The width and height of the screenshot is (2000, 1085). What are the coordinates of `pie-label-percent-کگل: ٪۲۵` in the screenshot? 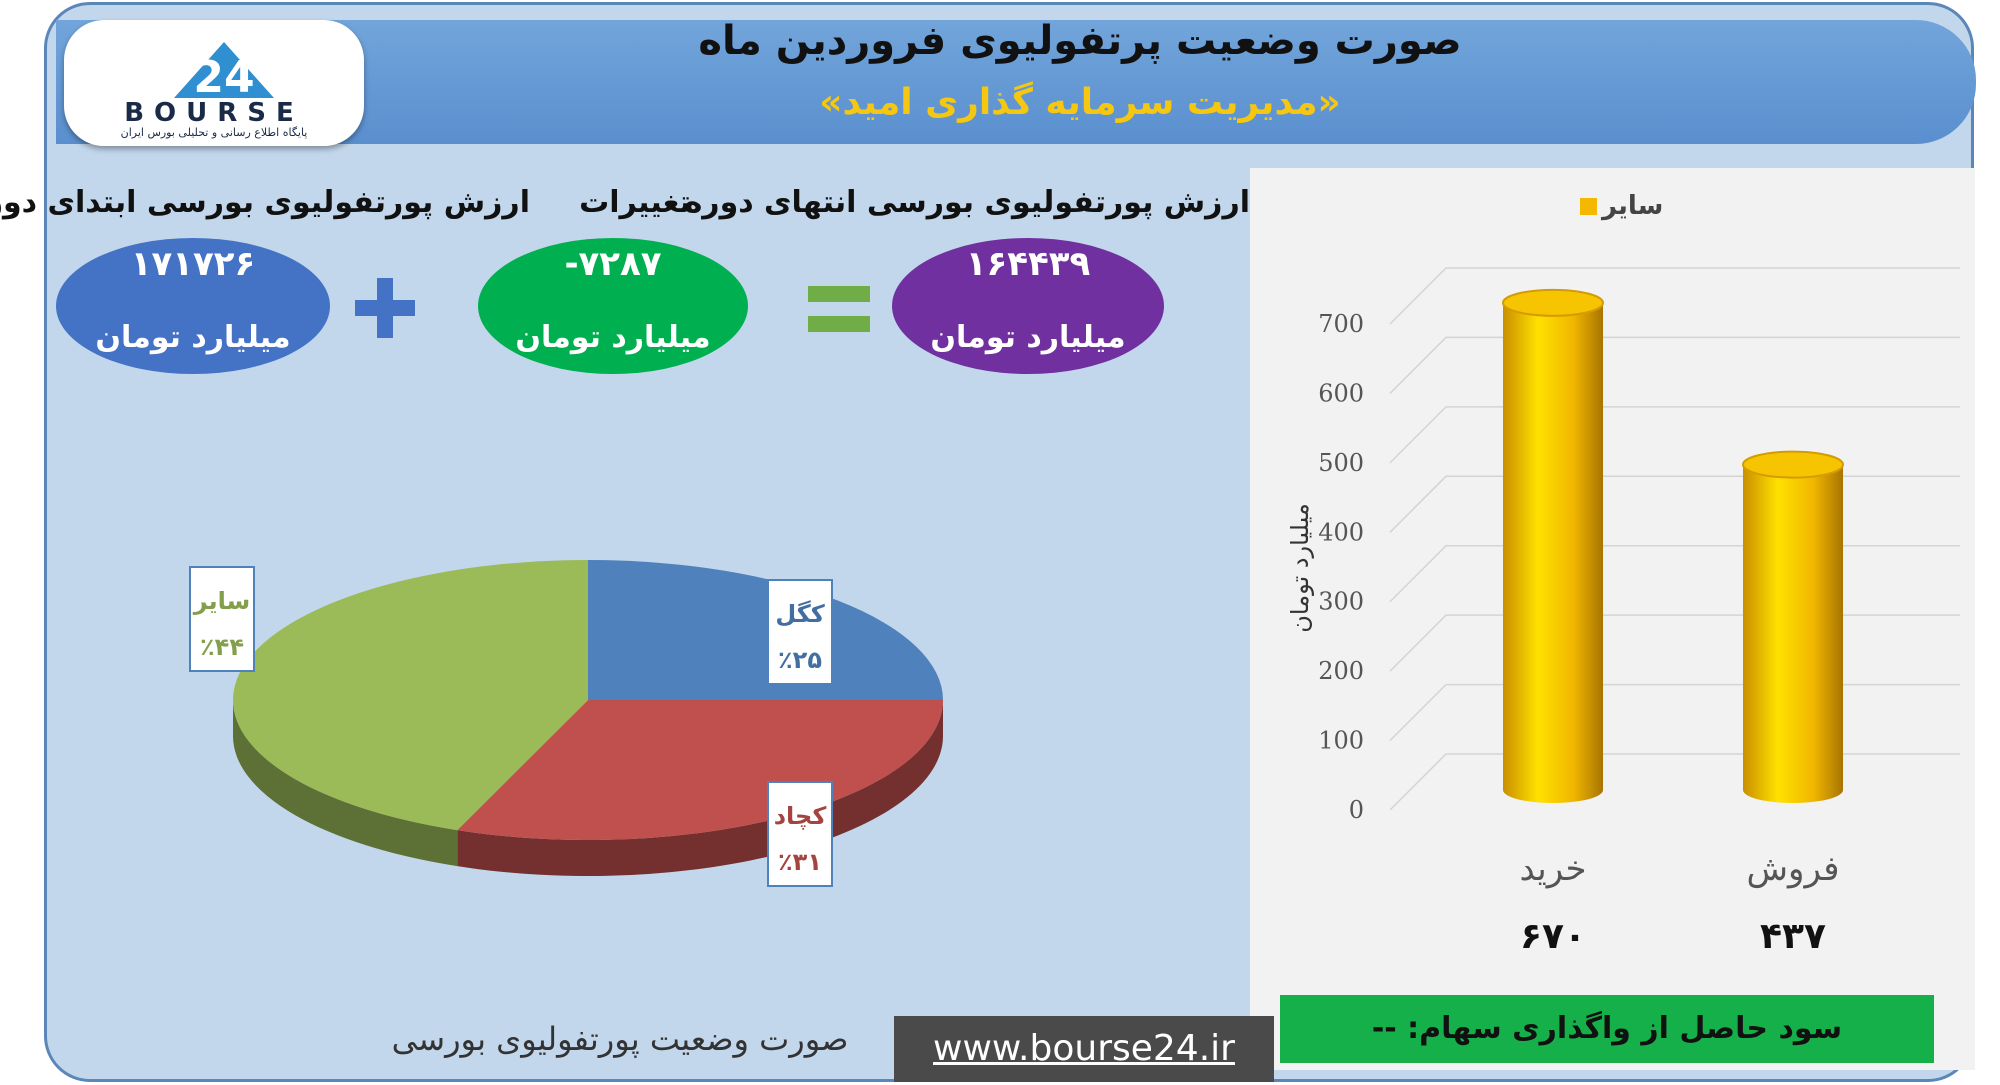 It's located at (800, 660).